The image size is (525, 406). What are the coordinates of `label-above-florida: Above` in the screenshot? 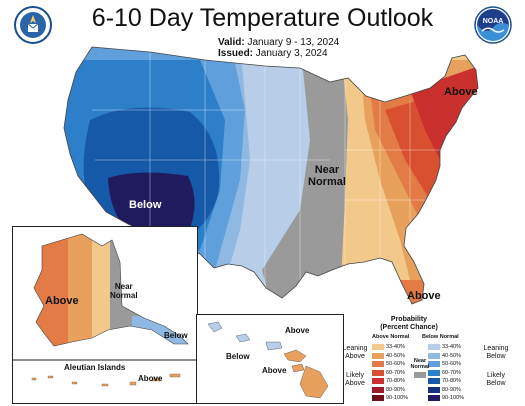 It's located at (424, 296).